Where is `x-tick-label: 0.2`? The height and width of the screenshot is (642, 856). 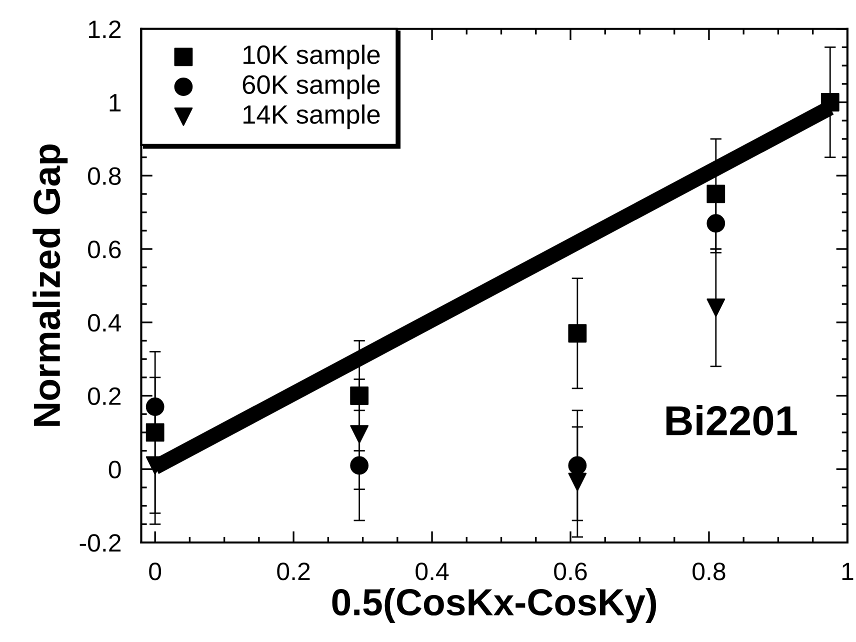 x-tick-label: 0.2 is located at coordinates (293, 571).